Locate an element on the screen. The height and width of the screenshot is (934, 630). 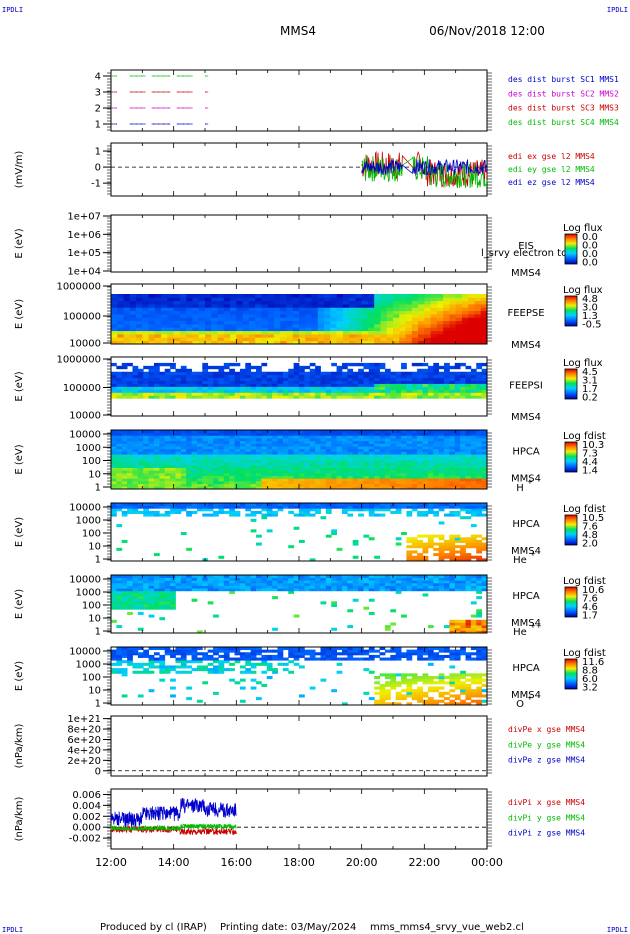
feeps-e-ytick-label: 10000 is located at coordinates (85, 344).